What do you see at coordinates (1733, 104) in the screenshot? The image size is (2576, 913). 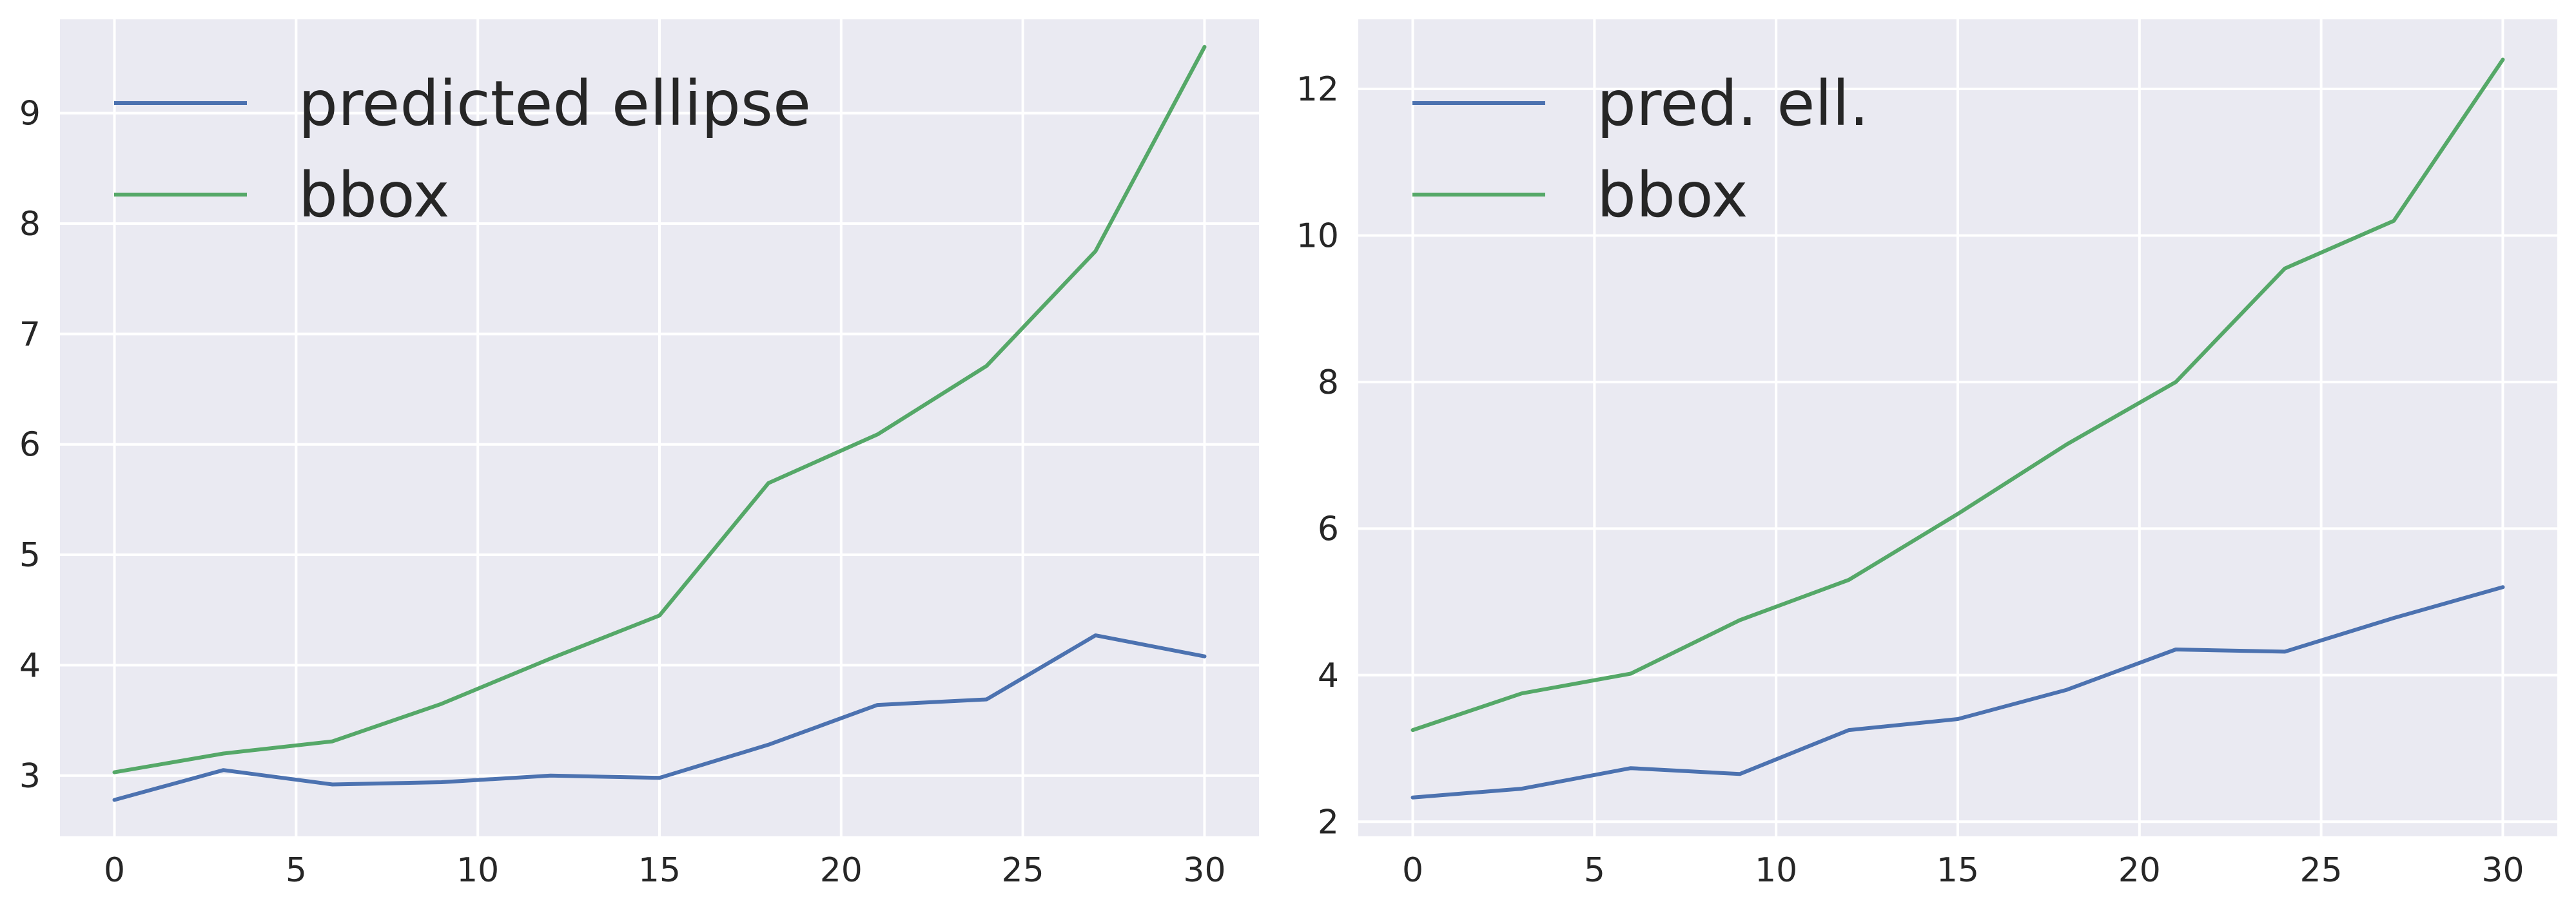 I see `legend-label: pred. ell.` at bounding box center [1733, 104].